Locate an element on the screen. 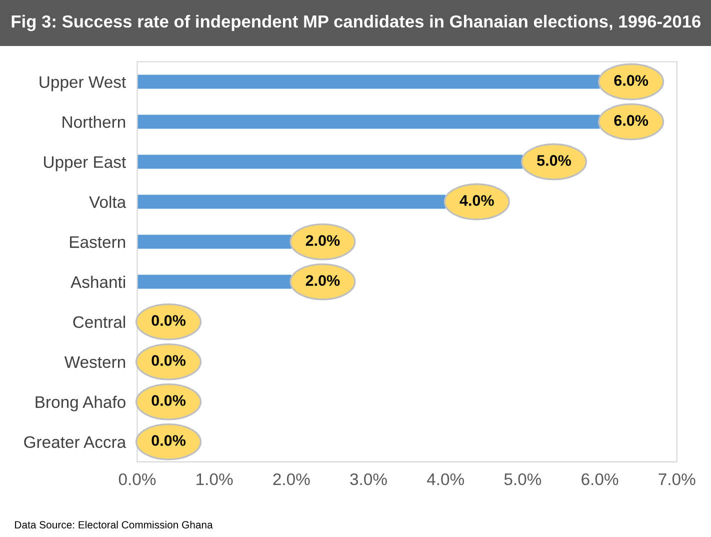 This screenshot has height=537, width=711. x-tick-label: 7.0% is located at coordinates (677, 479).